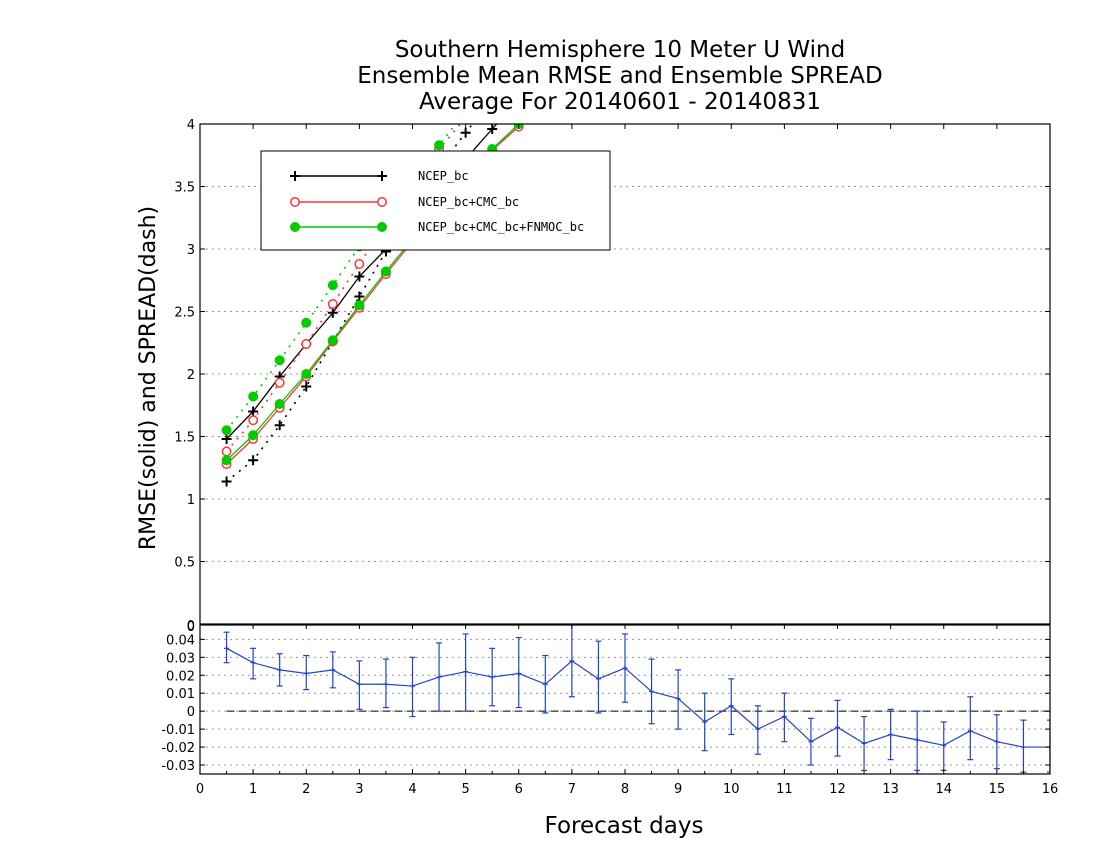 The width and height of the screenshot is (1100, 850). I want to click on chart-title-line-2: Ensemble Mean RMSE and Ensemble SPREAD, so click(619, 76).